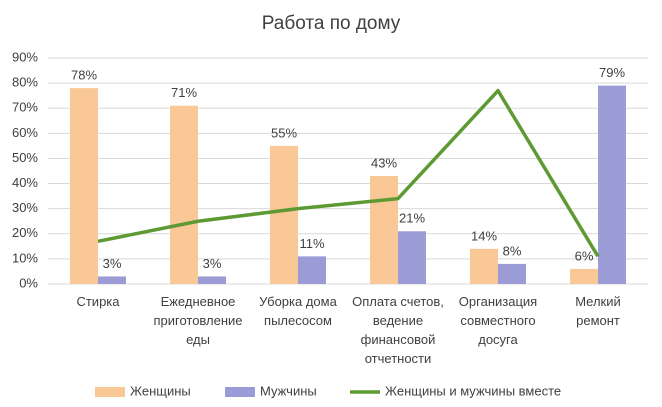 The height and width of the screenshot is (407, 662). I want to click on y-tick-label: 80%, so click(25, 82).